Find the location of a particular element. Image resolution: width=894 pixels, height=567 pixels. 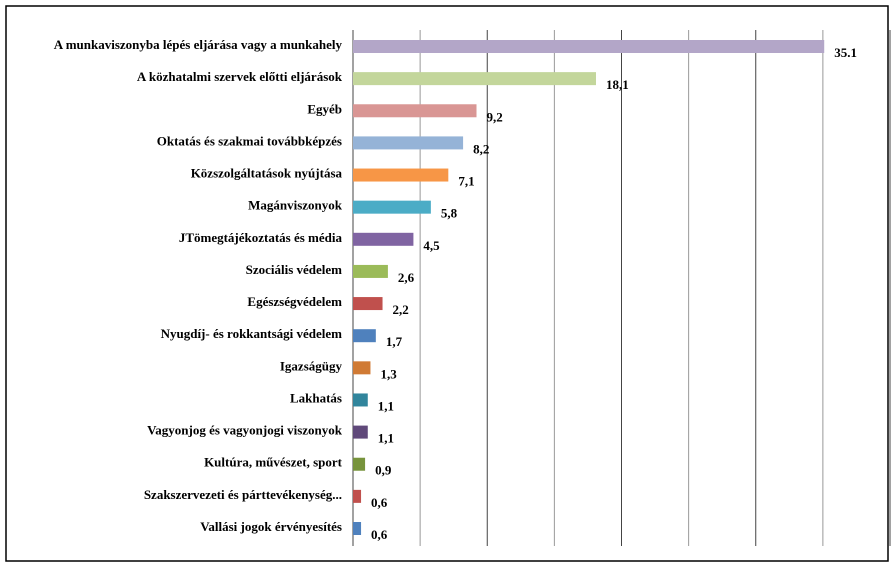

value-label: 0,9 is located at coordinates (383, 470).